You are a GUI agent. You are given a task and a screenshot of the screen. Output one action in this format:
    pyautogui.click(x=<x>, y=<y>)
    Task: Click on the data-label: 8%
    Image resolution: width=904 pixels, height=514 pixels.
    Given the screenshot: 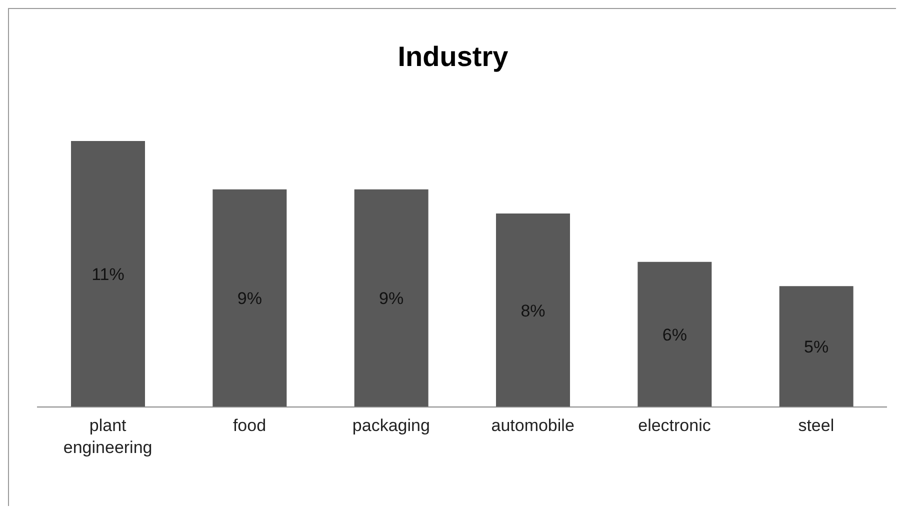 What is the action you would take?
    pyautogui.click(x=533, y=310)
    